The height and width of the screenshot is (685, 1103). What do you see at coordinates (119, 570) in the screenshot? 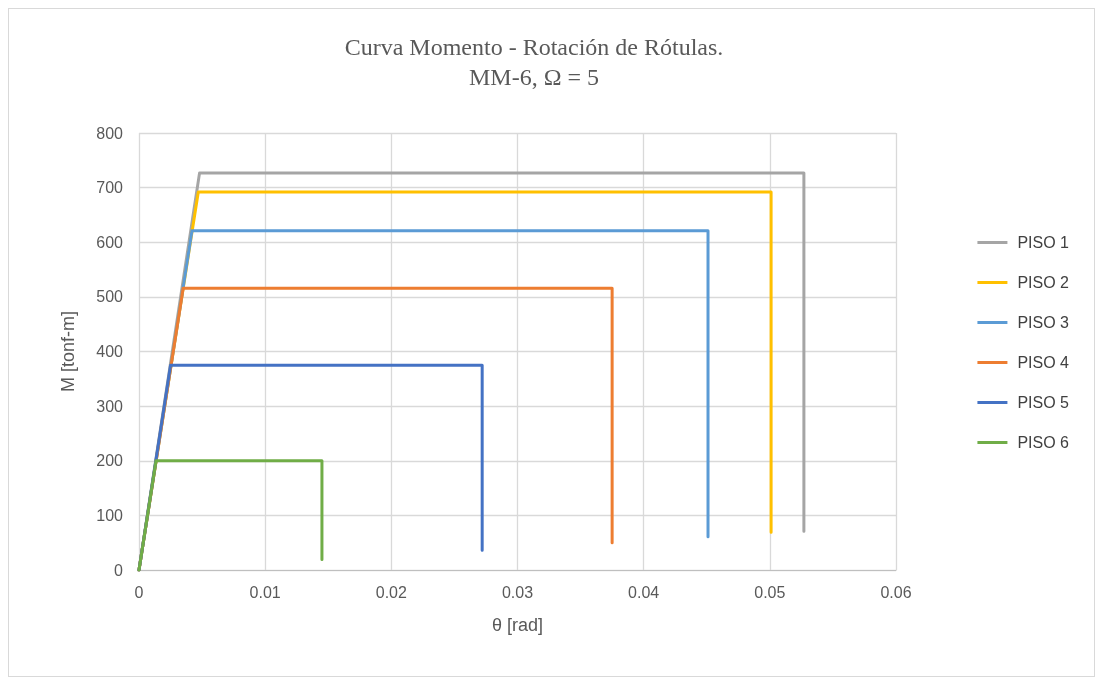
I see `y-tick-label: 0` at bounding box center [119, 570].